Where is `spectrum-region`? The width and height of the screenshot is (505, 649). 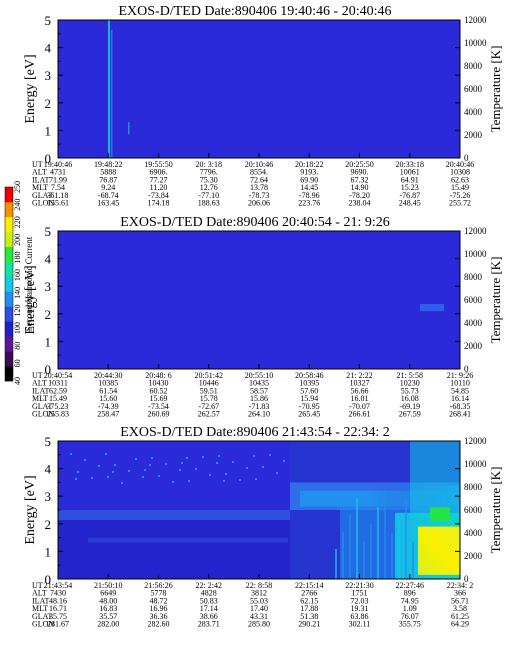
spectrum-region is located at coordinates (435, 480).